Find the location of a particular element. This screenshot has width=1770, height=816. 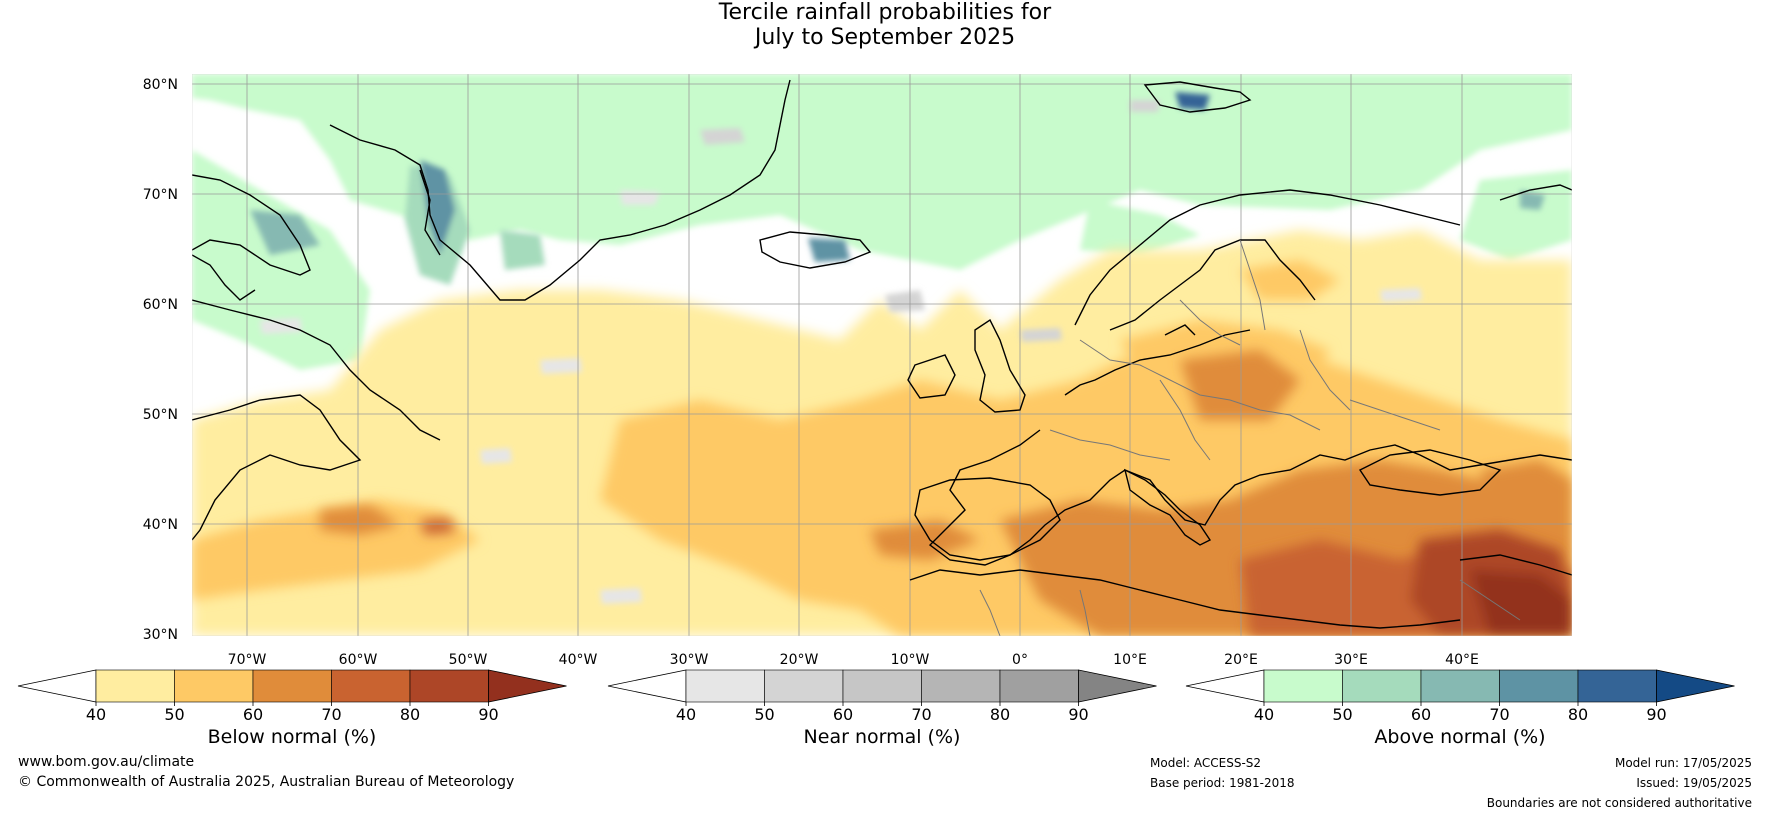

lat-label: 70°N is located at coordinates (160, 195).